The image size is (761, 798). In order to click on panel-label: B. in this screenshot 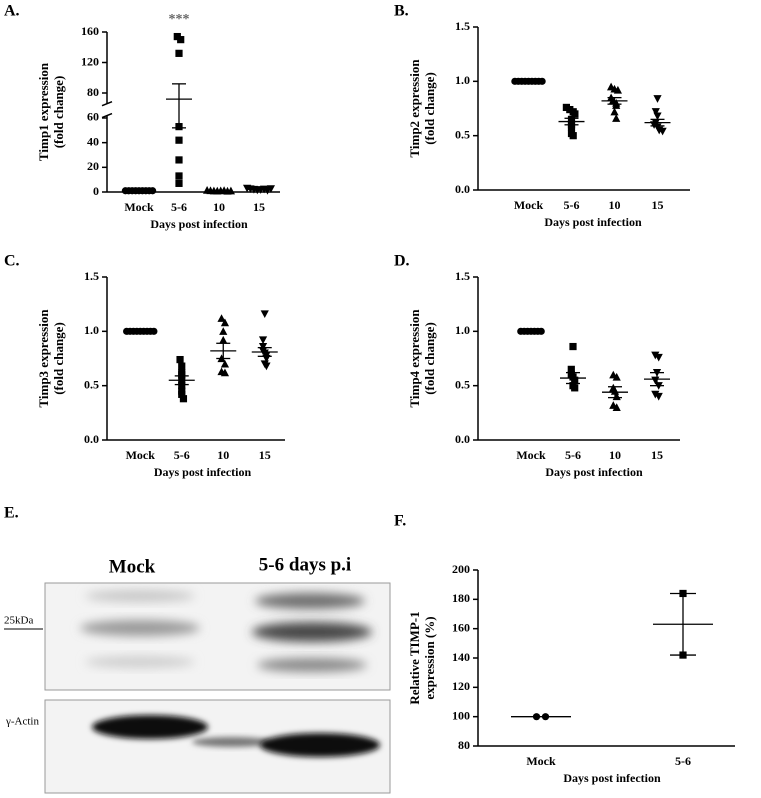, I will do `click(401, 11)`.